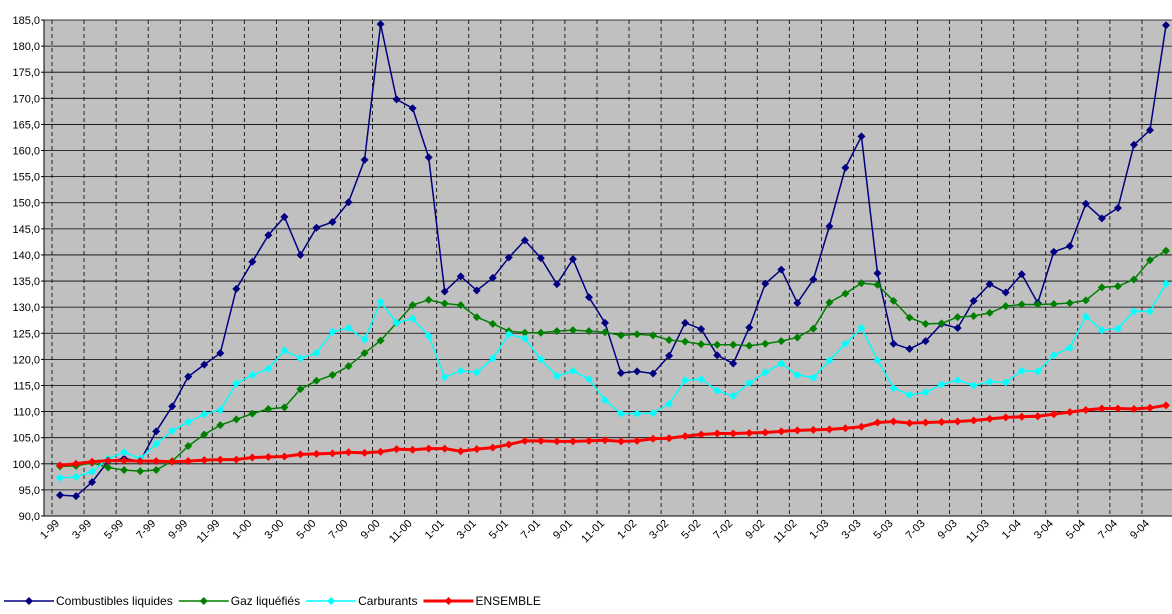 Image resolution: width=1172 pixels, height=614 pixels. What do you see at coordinates (531, 530) in the screenshot?
I see `x-tick-label: 7-01` at bounding box center [531, 530].